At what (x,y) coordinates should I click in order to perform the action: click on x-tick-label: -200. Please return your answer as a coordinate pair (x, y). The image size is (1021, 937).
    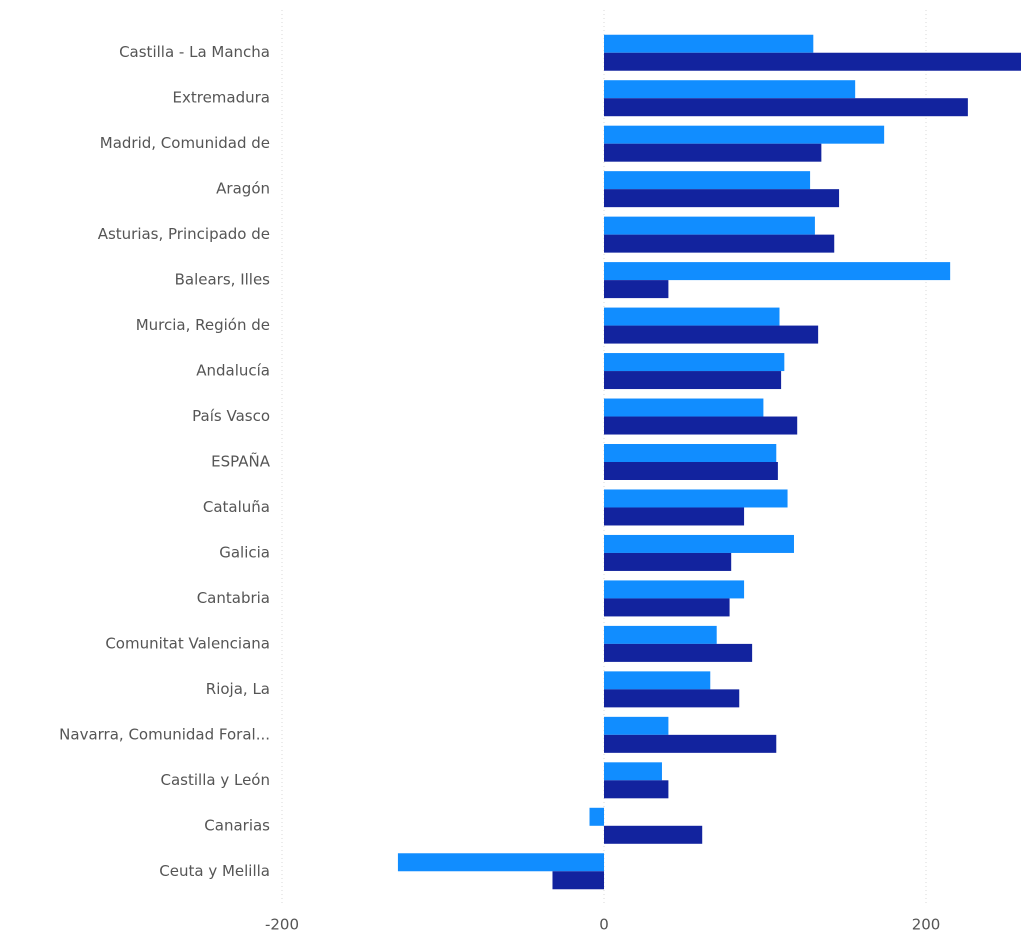
    Looking at the image, I should click on (282, 925).